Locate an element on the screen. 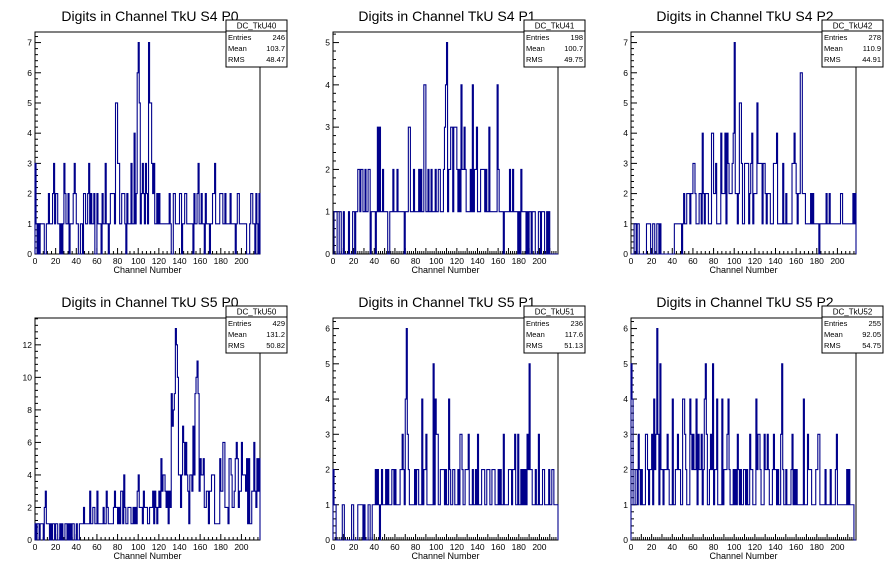 The height and width of the screenshot is (574, 896). stats-name: DC_TkU52 is located at coordinates (853, 312).